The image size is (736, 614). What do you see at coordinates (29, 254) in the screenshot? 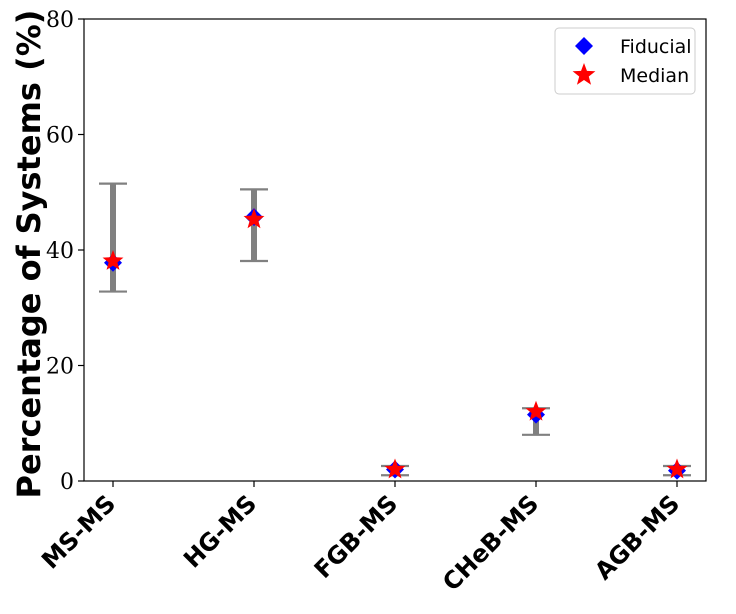
I see `y-axis-label: Percentage of Systems (%)` at bounding box center [29, 254].